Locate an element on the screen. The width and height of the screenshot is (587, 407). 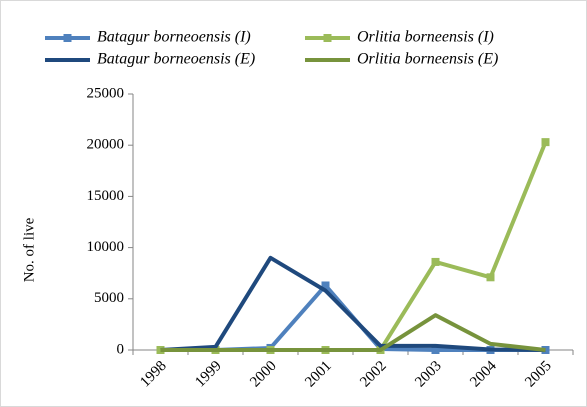
y-tick-label: 0 is located at coordinates (121, 349).